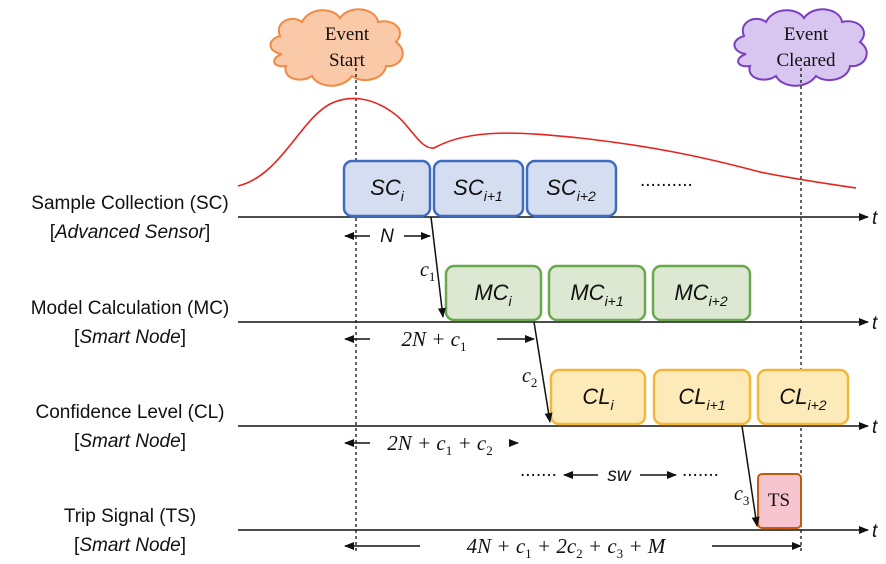 This screenshot has height=564, width=886. I want to click on event-start-cloud: Event Start, so click(336, 47).